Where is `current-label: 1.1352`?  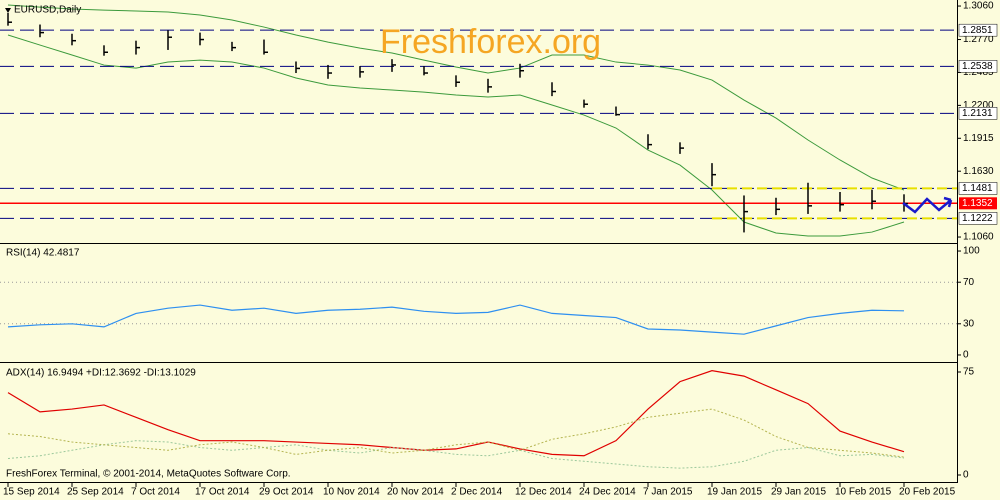
current-label: 1.1352 is located at coordinates (977, 203).